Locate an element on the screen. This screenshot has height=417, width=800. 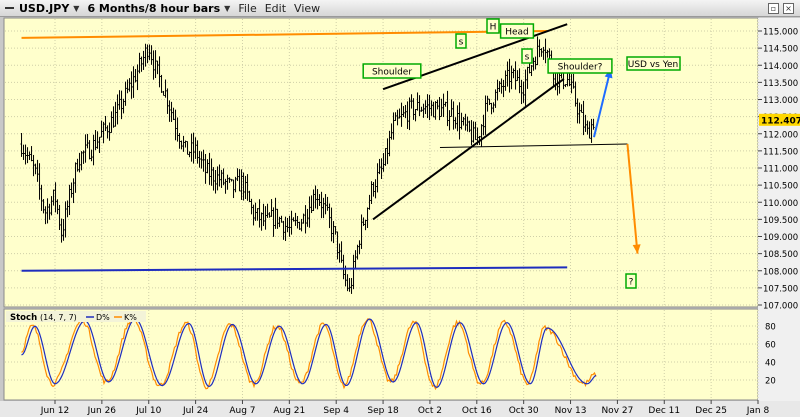
annotation-head-box is located at coordinates (517, 31).